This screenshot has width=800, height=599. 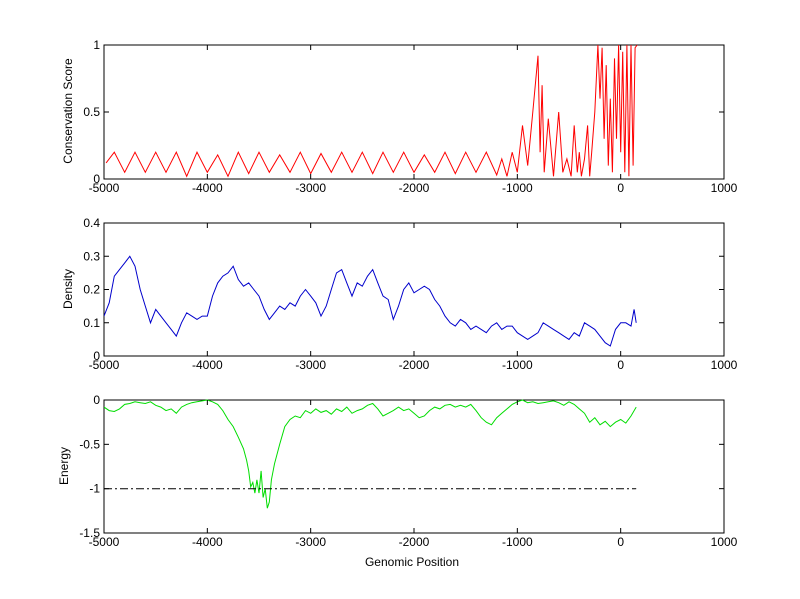 What do you see at coordinates (91, 323) in the screenshot?
I see `y-tick-label: 0.1` at bounding box center [91, 323].